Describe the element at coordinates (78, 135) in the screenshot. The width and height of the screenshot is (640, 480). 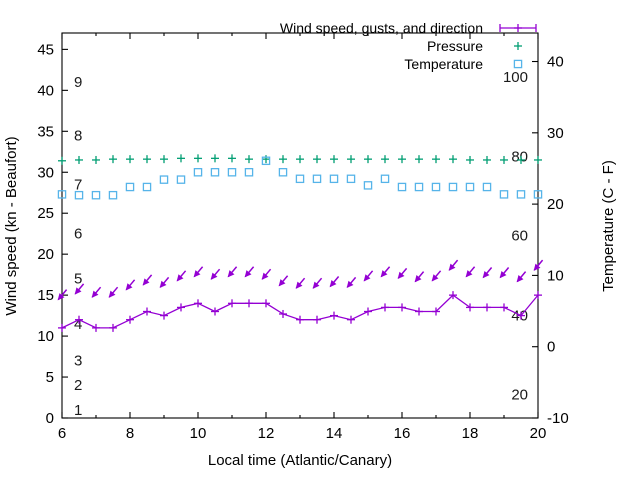
I see `beaufort-label-8: 8` at that location.